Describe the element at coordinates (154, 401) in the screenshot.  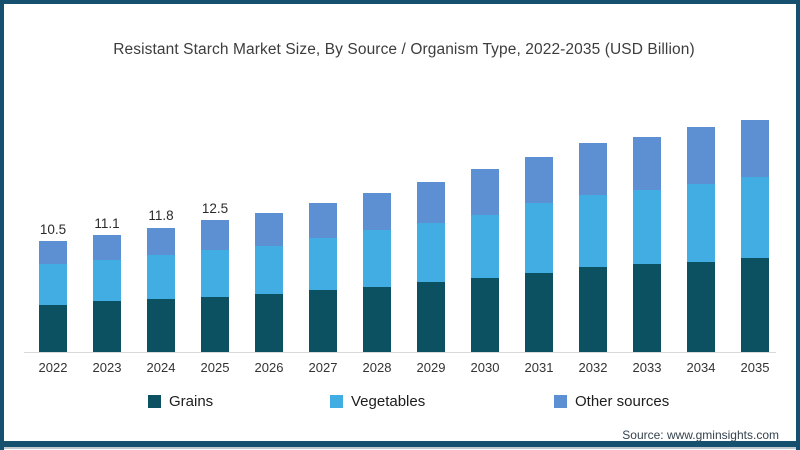
I see `grains-legend-swatch` at that location.